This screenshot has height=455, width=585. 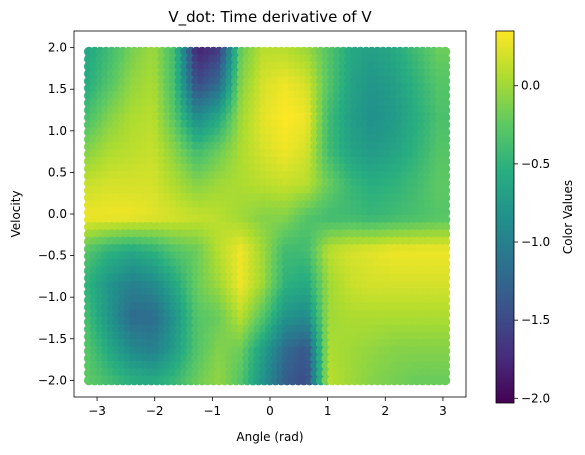 I want to click on y-tick-label: 0.0, so click(x=57, y=214).